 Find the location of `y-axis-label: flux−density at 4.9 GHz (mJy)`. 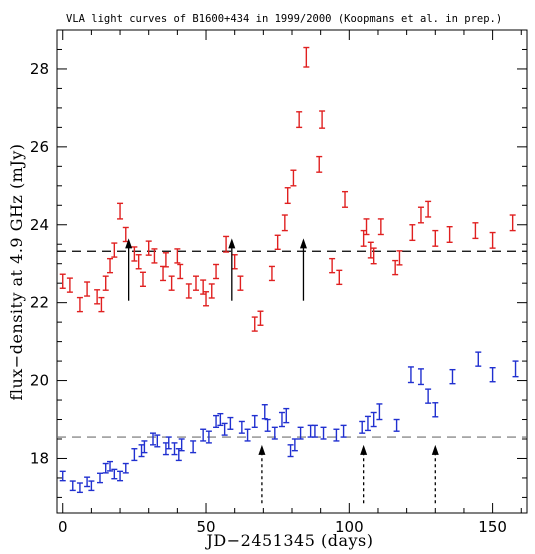

y-axis-label: flux−density at 4.9 GHz (mJy) is located at coordinates (16, 271).